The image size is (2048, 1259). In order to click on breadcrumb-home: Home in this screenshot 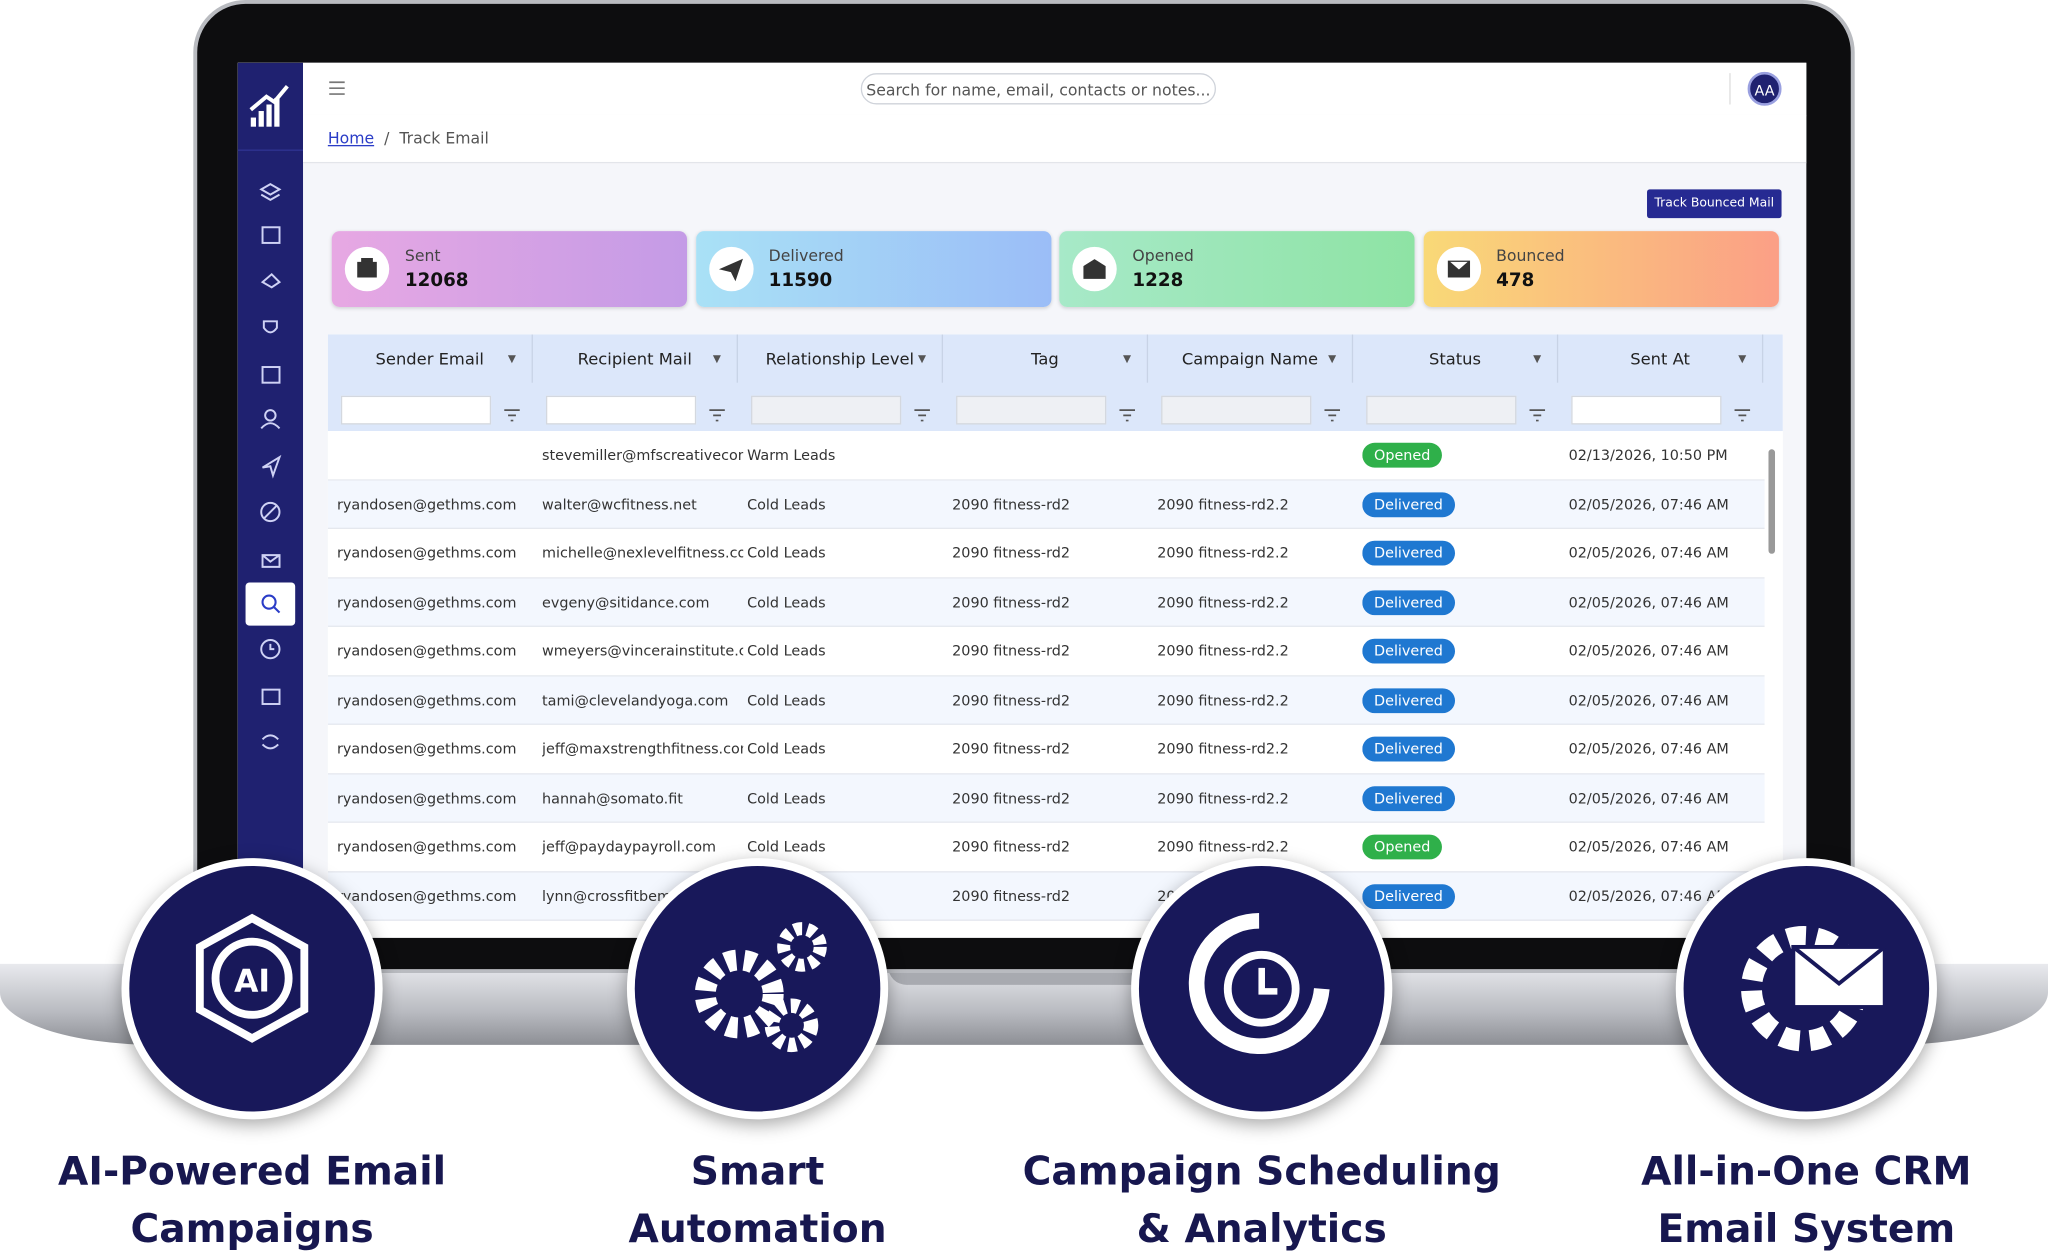, I will do `click(351, 138)`.